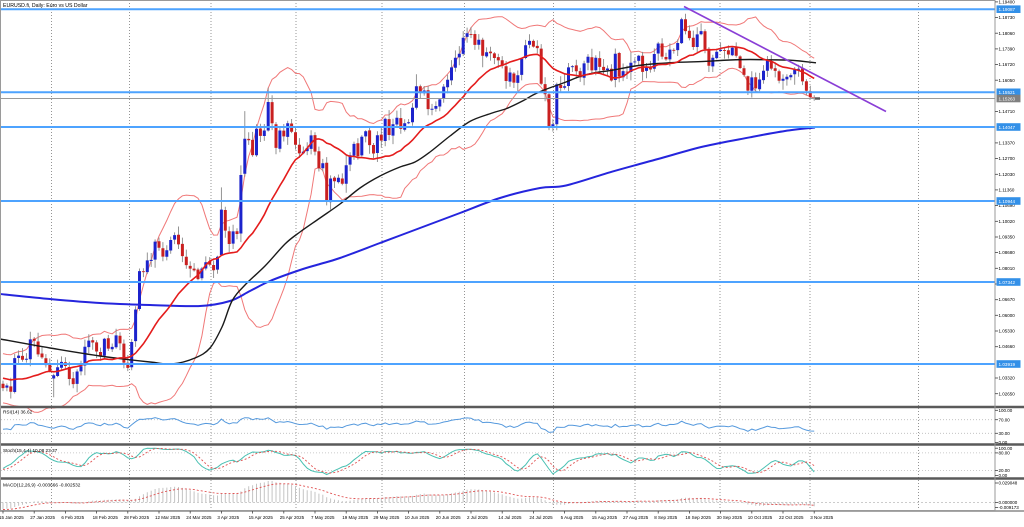 The image size is (1024, 527). What do you see at coordinates (1007, 282) in the screenshot?
I see `svg-text: 1.07342` at bounding box center [1007, 282].